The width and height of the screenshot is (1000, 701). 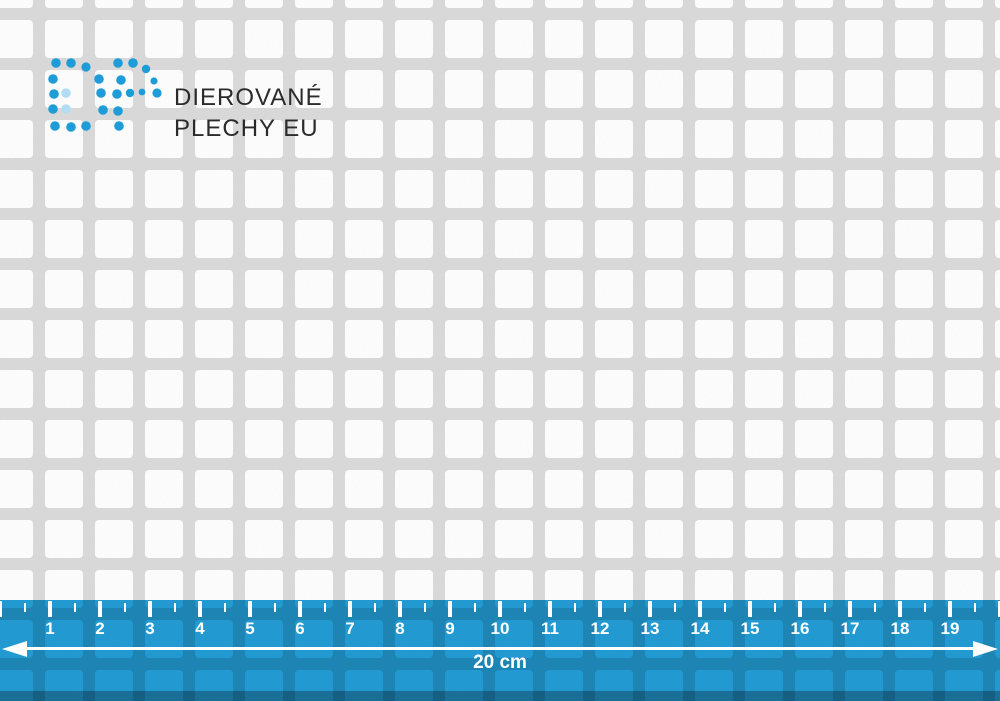 What do you see at coordinates (800, 628) in the screenshot?
I see `ruler-number: 16` at bounding box center [800, 628].